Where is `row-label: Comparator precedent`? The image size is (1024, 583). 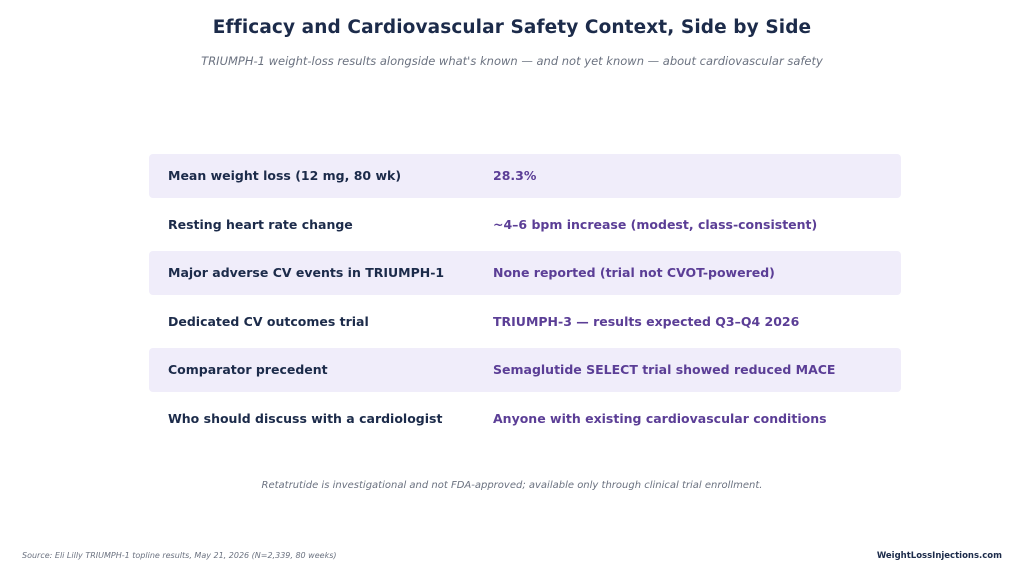 row-label: Comparator precedent is located at coordinates (248, 370).